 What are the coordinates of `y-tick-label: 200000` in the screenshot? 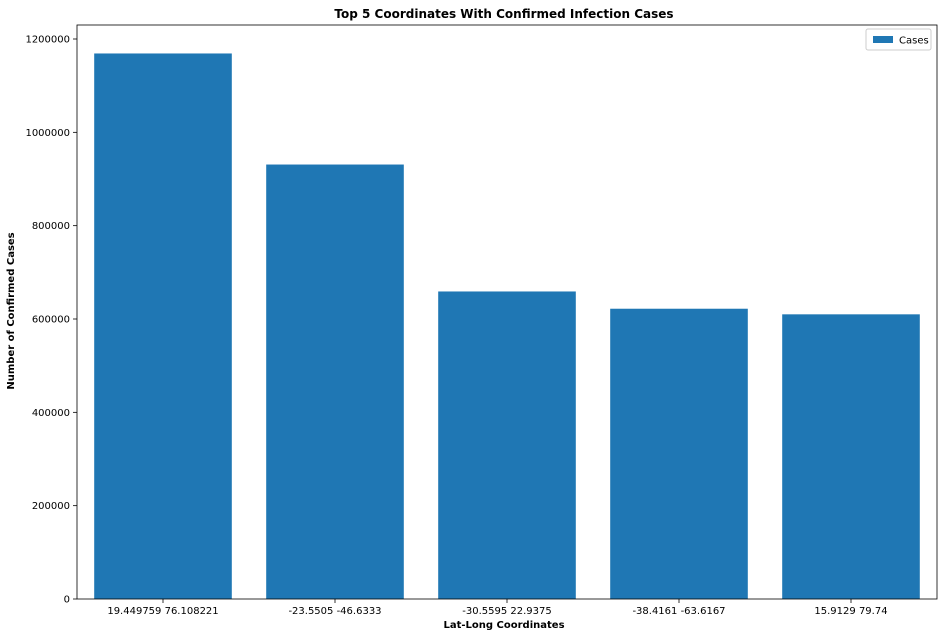 It's located at (51, 506).